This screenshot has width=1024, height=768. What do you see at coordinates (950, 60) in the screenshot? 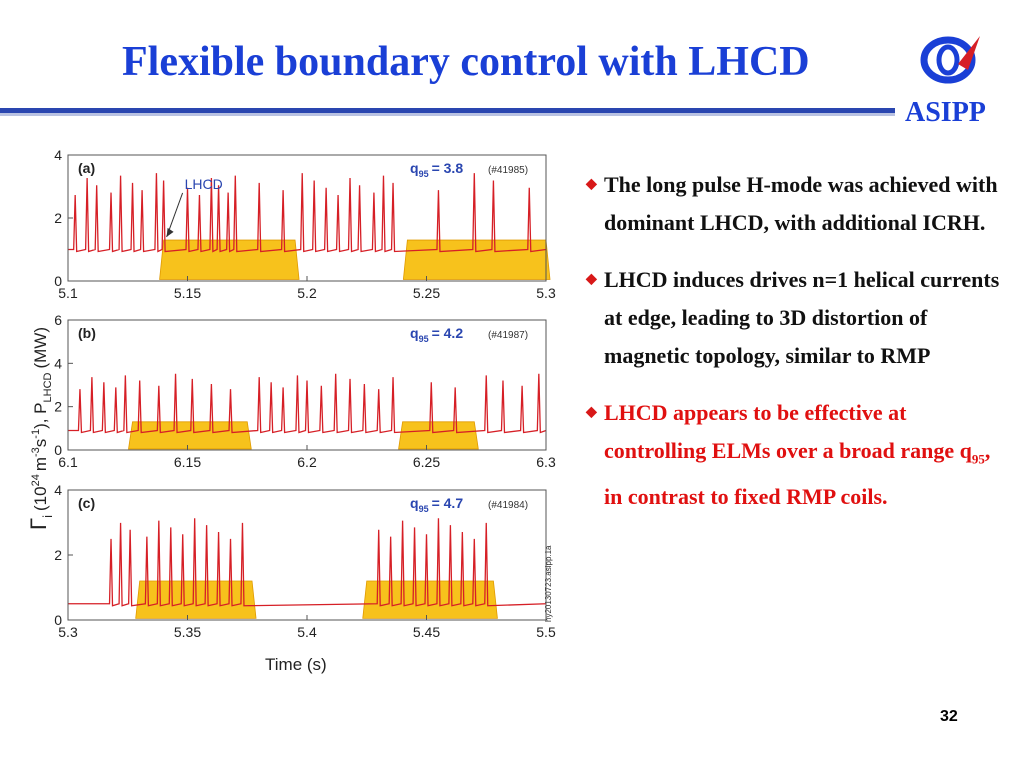
I see `asipp-logo-icon` at bounding box center [950, 60].